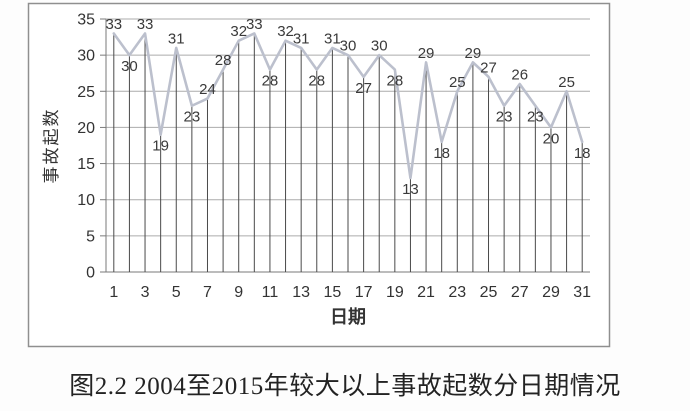 This screenshot has height=411, width=690. Describe the element at coordinates (457, 292) in the screenshot. I see `x-tick-label: 23` at that location.